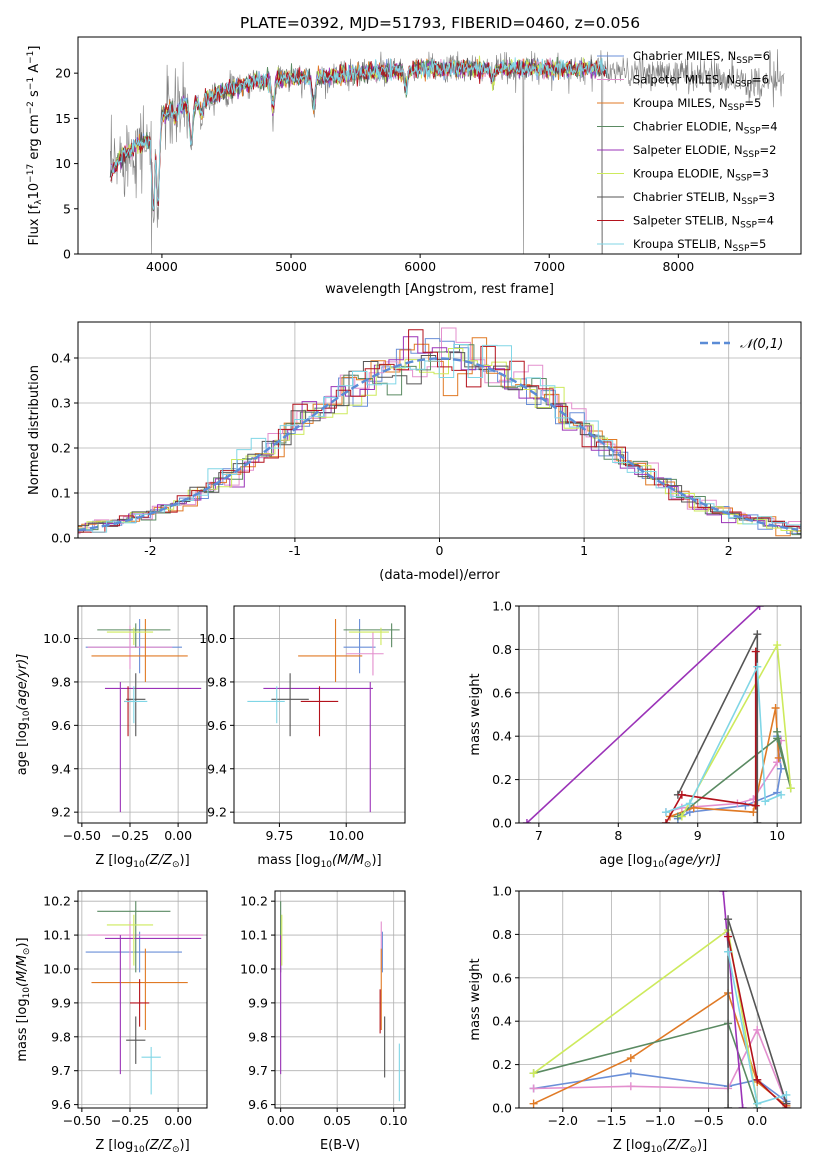 The width and height of the screenshot is (819, 1170). Describe the element at coordinates (757, 1120) in the screenshot. I see `x-tick-label: 0.0` at that location.